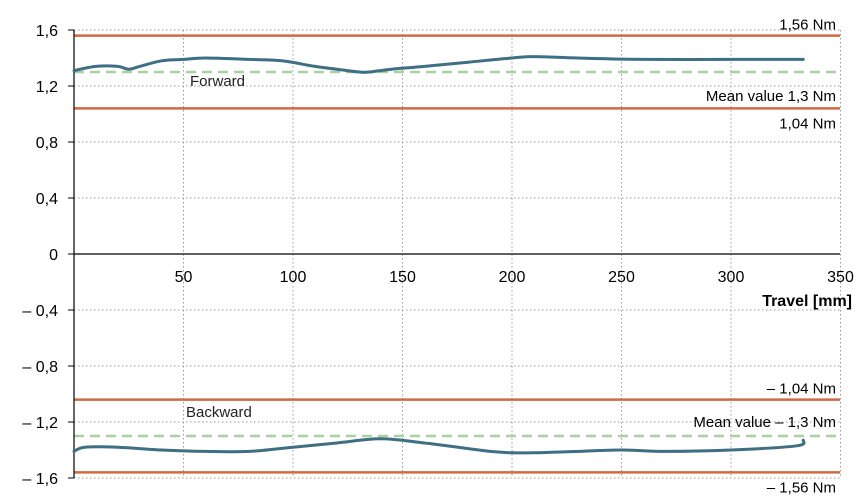 This screenshot has height=504, width=866. What do you see at coordinates (47, 87) in the screenshot?
I see `y-tick-label: 1,2` at bounding box center [47, 87].